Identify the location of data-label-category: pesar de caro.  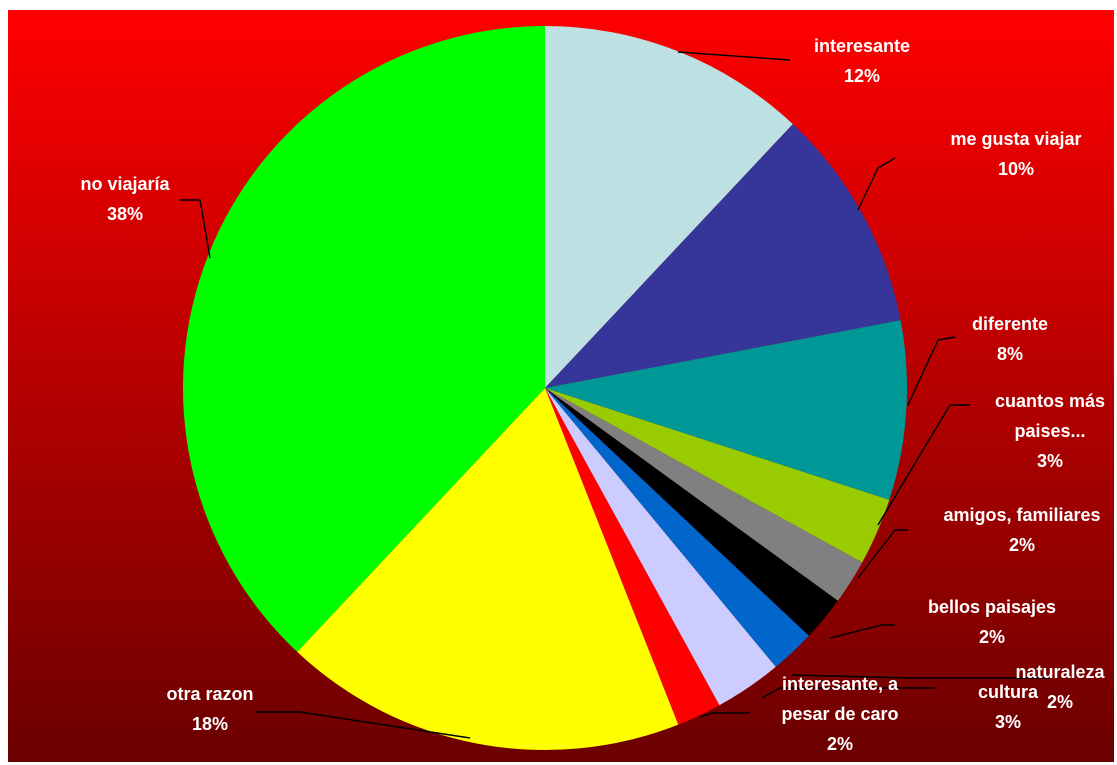
(839, 714).